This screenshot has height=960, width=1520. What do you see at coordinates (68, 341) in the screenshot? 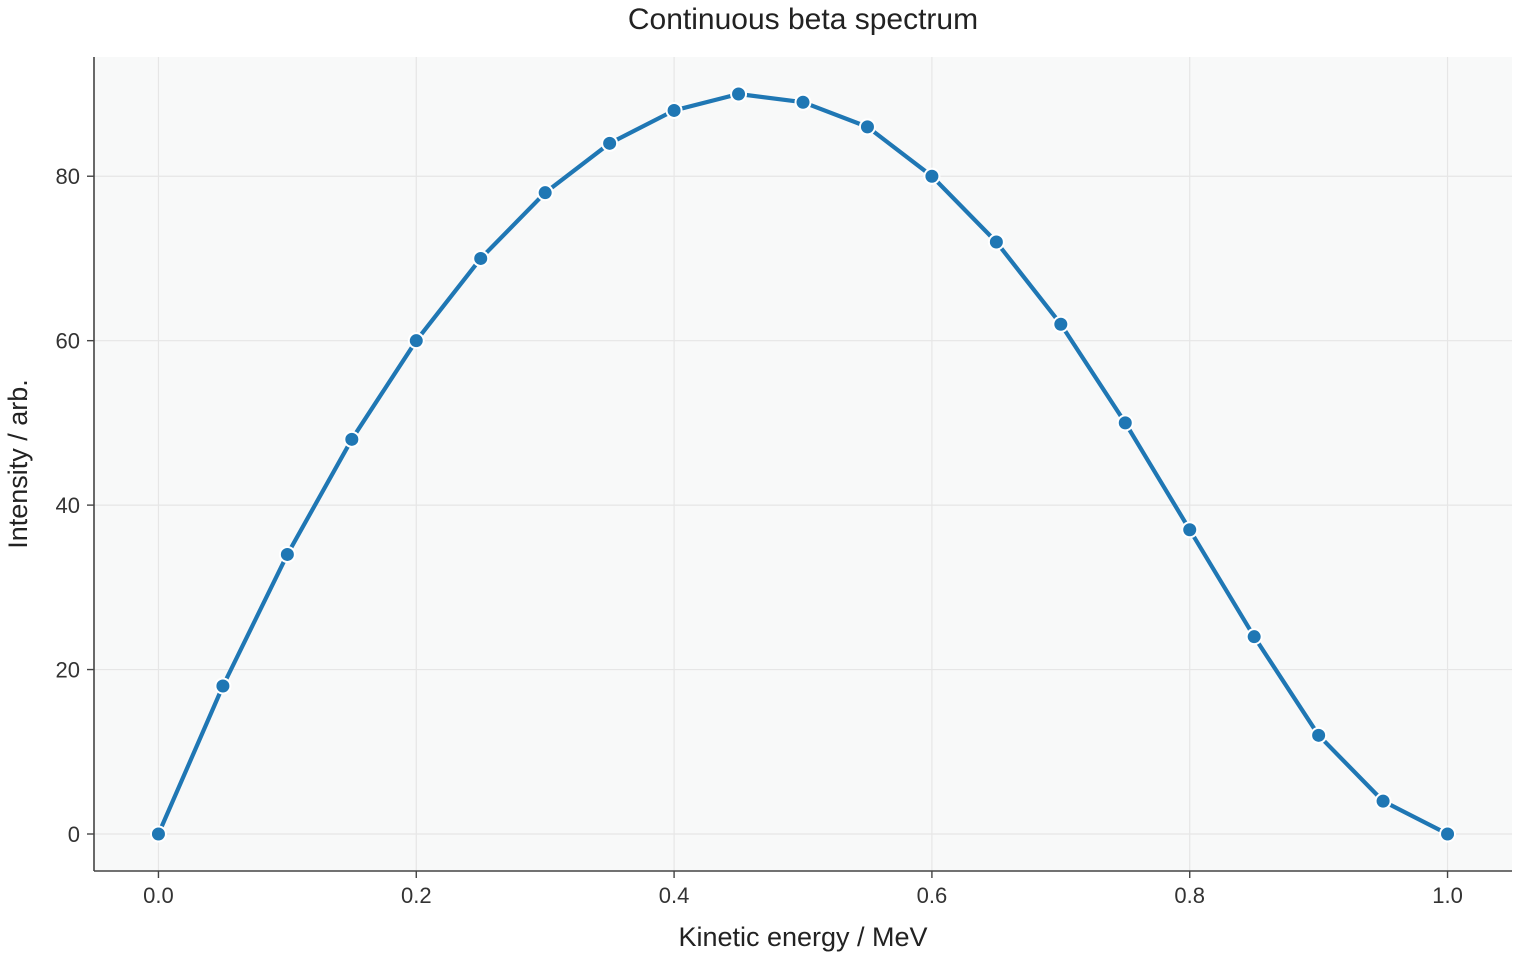
I see `y-tick-label: 60` at bounding box center [68, 341].